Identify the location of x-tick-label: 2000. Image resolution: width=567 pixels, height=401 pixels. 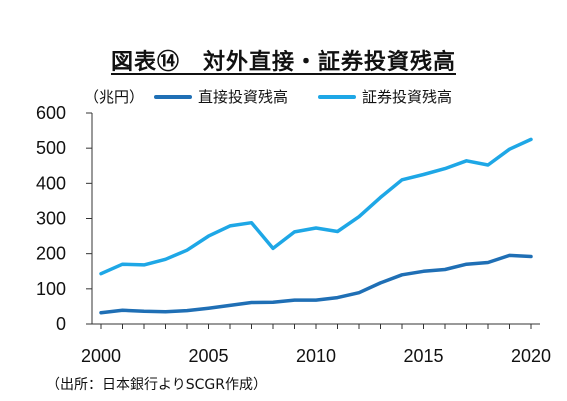
(101, 356).